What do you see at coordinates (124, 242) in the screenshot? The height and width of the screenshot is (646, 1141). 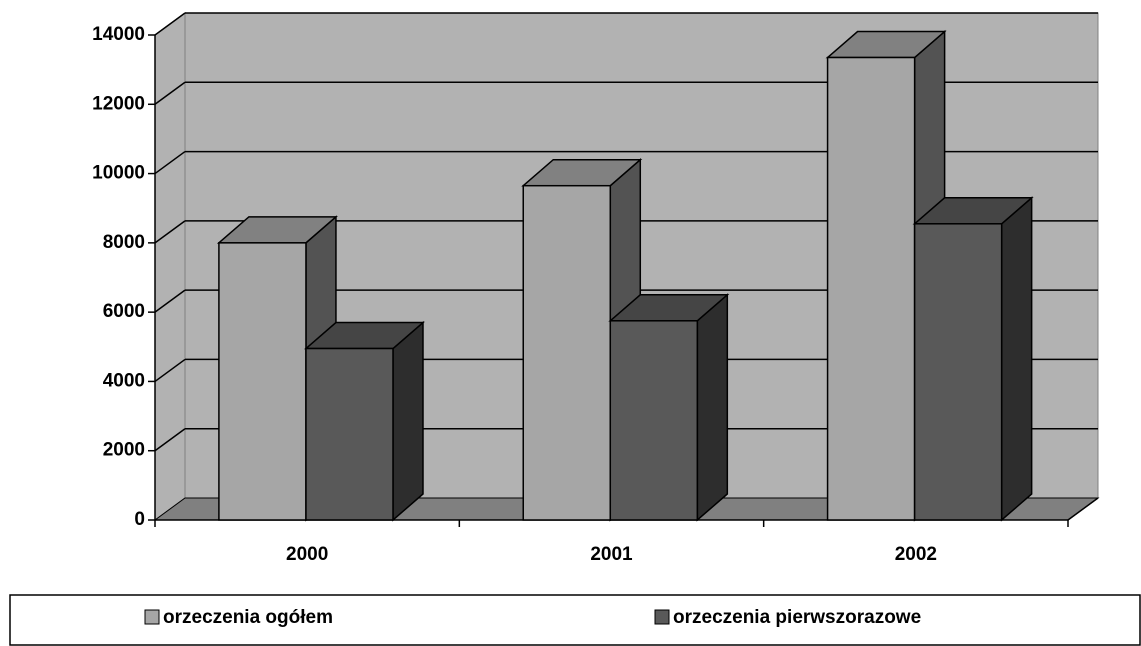 I see `y-tick-label: 8000` at bounding box center [124, 242].